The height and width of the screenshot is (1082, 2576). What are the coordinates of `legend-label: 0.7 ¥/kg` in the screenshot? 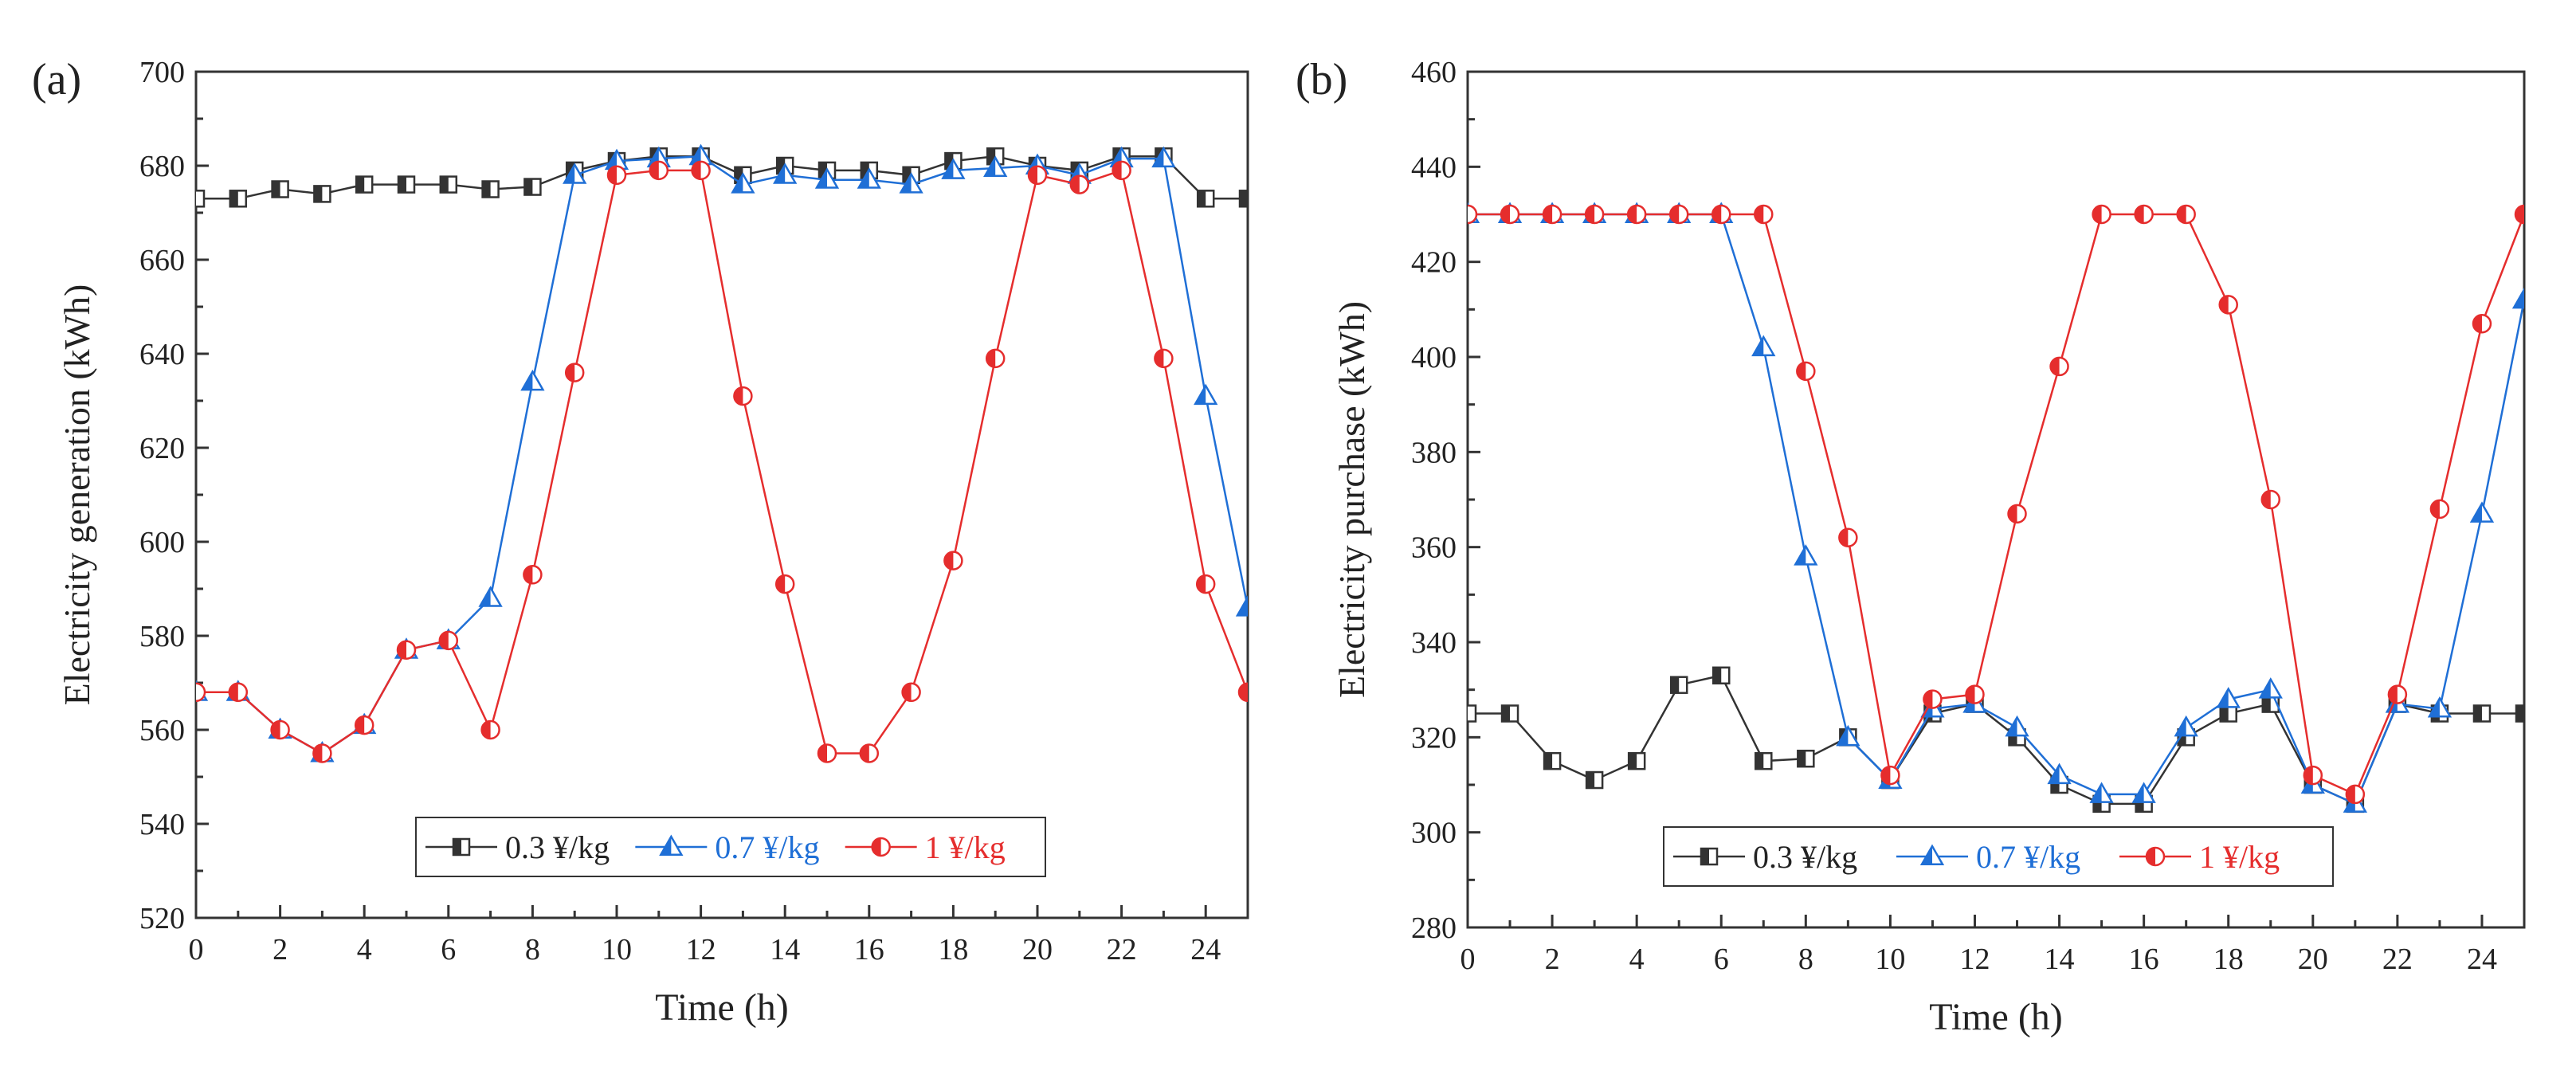 It's located at (2028, 857).